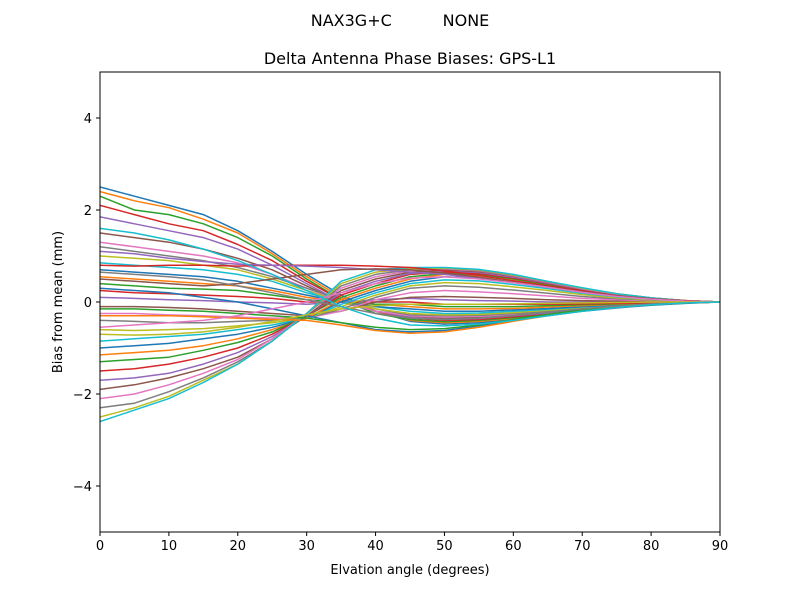 This screenshot has width=800, height=600. I want to click on x-tick-label: 20, so click(238, 546).